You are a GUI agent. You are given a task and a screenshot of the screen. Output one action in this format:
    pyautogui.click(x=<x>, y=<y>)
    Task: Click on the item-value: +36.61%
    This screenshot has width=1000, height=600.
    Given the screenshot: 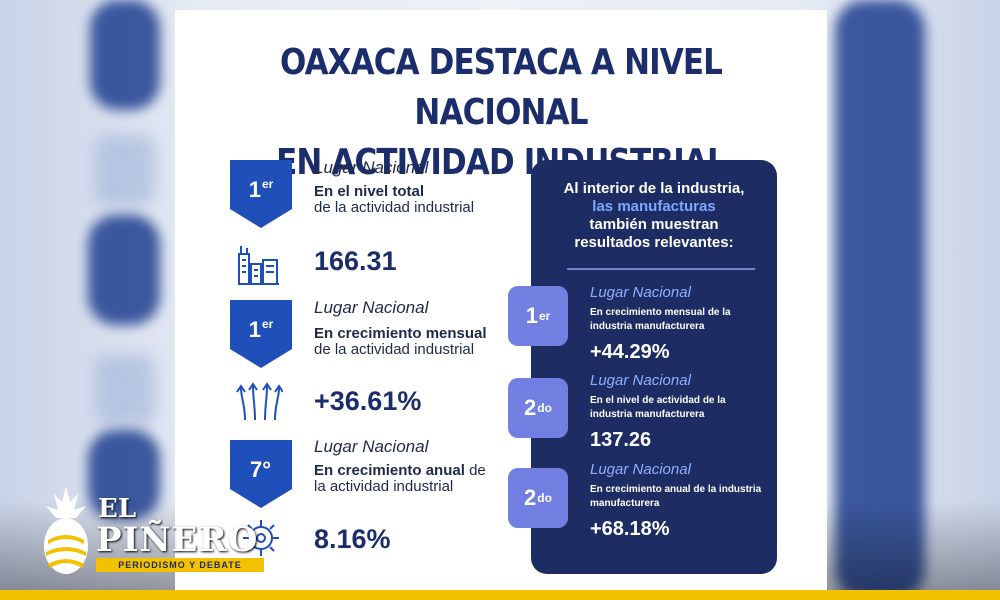 What is the action you would take?
    pyautogui.click(x=368, y=401)
    